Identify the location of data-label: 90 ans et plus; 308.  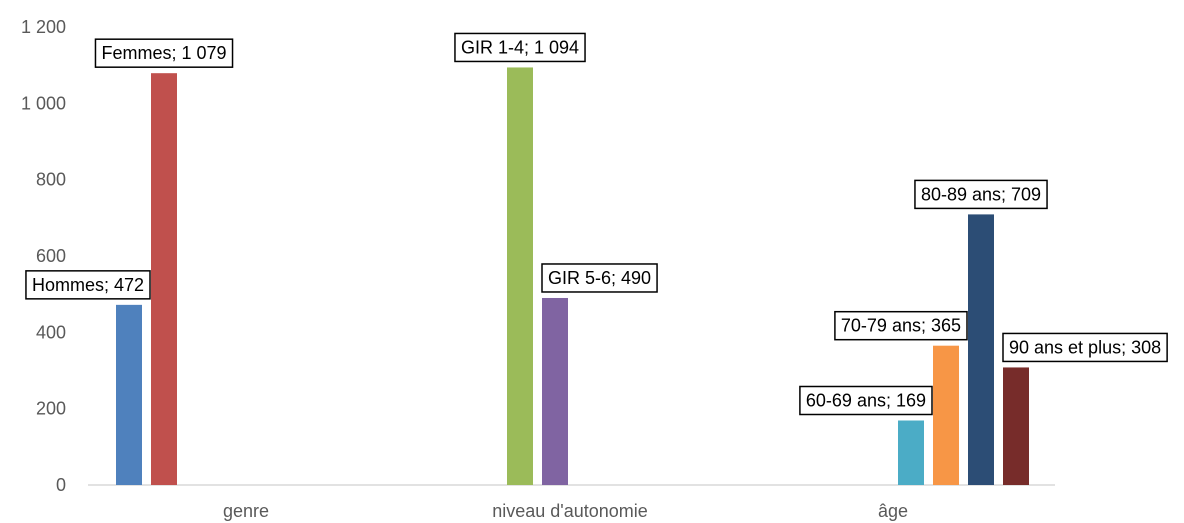
(1085, 347).